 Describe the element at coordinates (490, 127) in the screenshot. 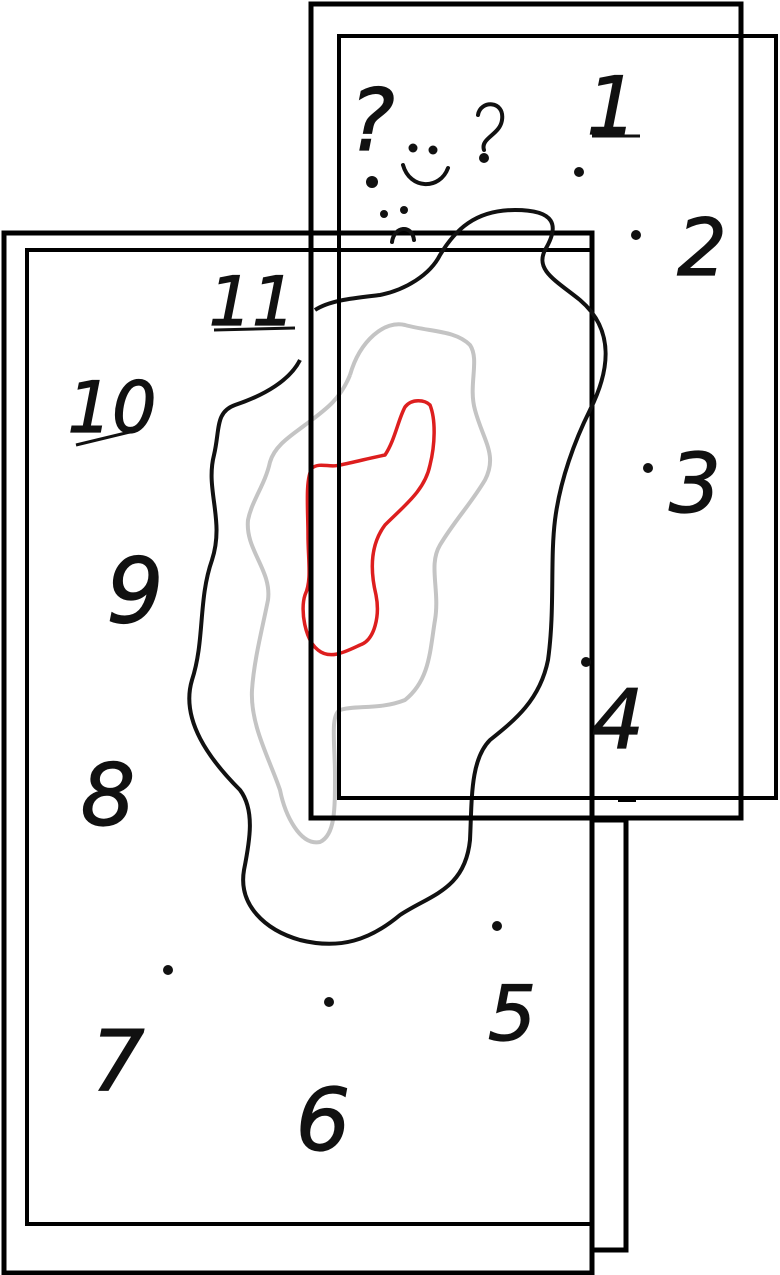

I see `question-mark-small-icon` at that location.